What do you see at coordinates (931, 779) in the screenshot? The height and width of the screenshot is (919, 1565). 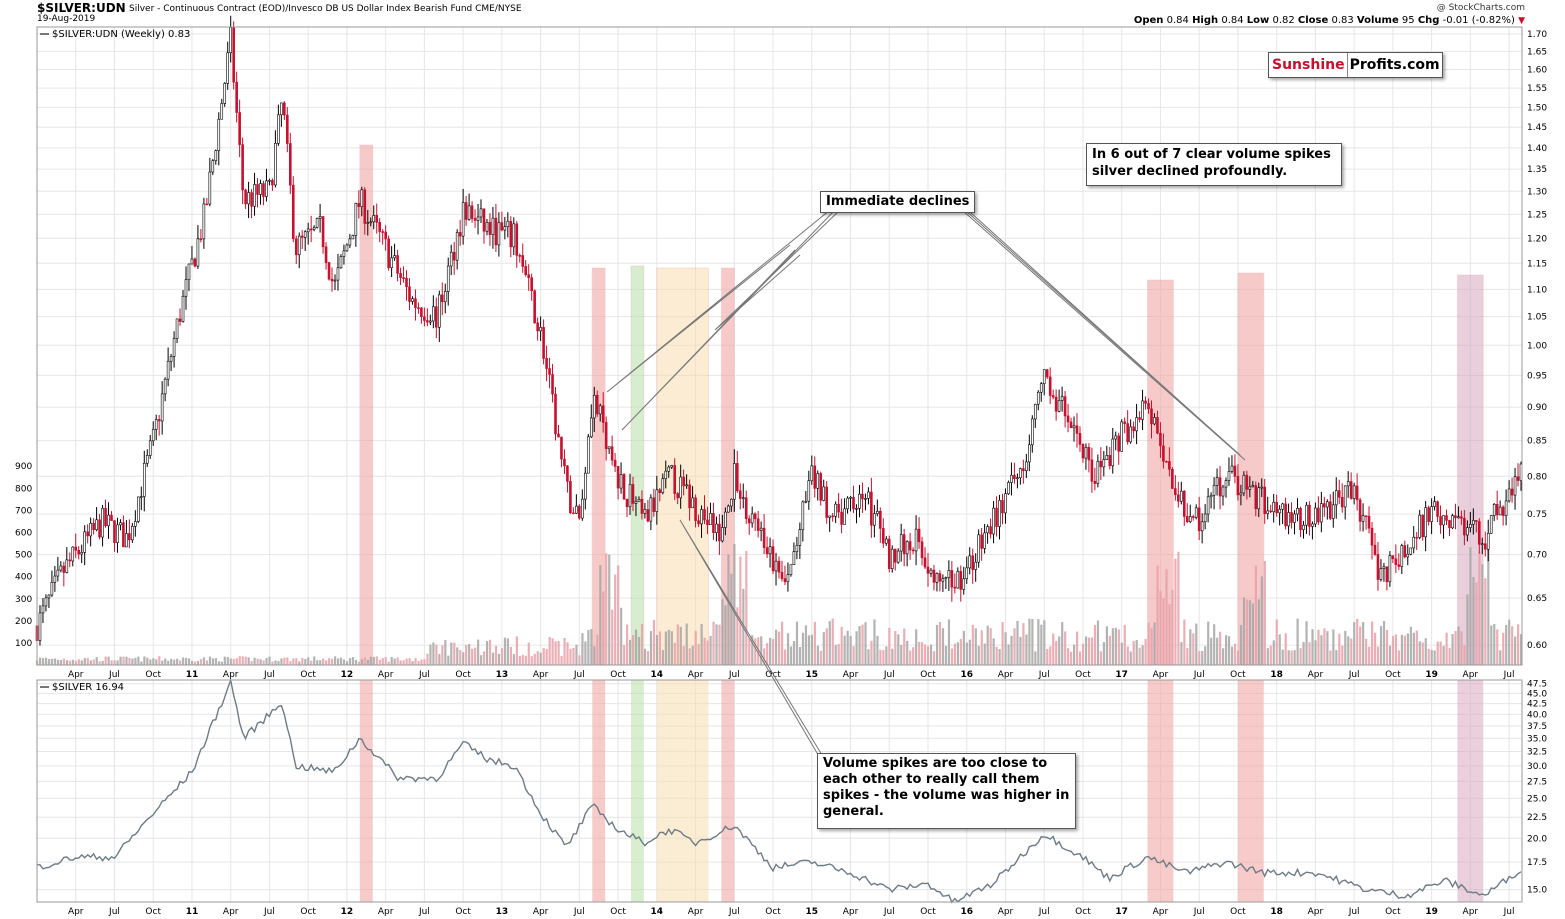 I see `annotation-line: each other to really call them` at bounding box center [931, 779].